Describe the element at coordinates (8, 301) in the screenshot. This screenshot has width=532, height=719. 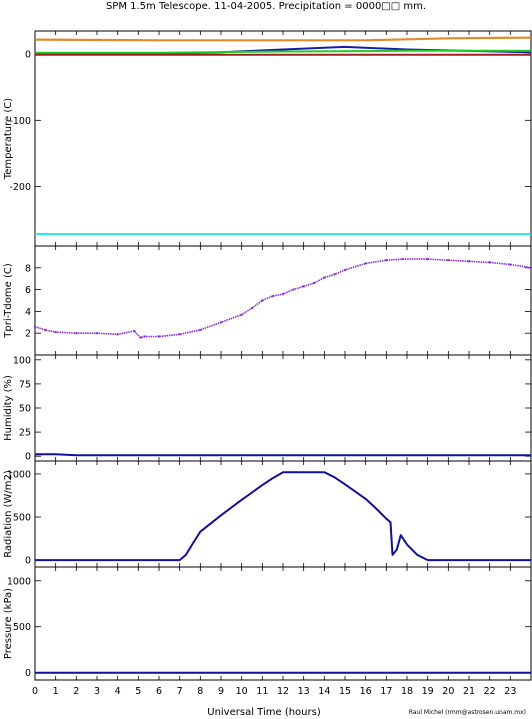
I see `y-axis-label: Tpri-Tdome (C)` at that location.